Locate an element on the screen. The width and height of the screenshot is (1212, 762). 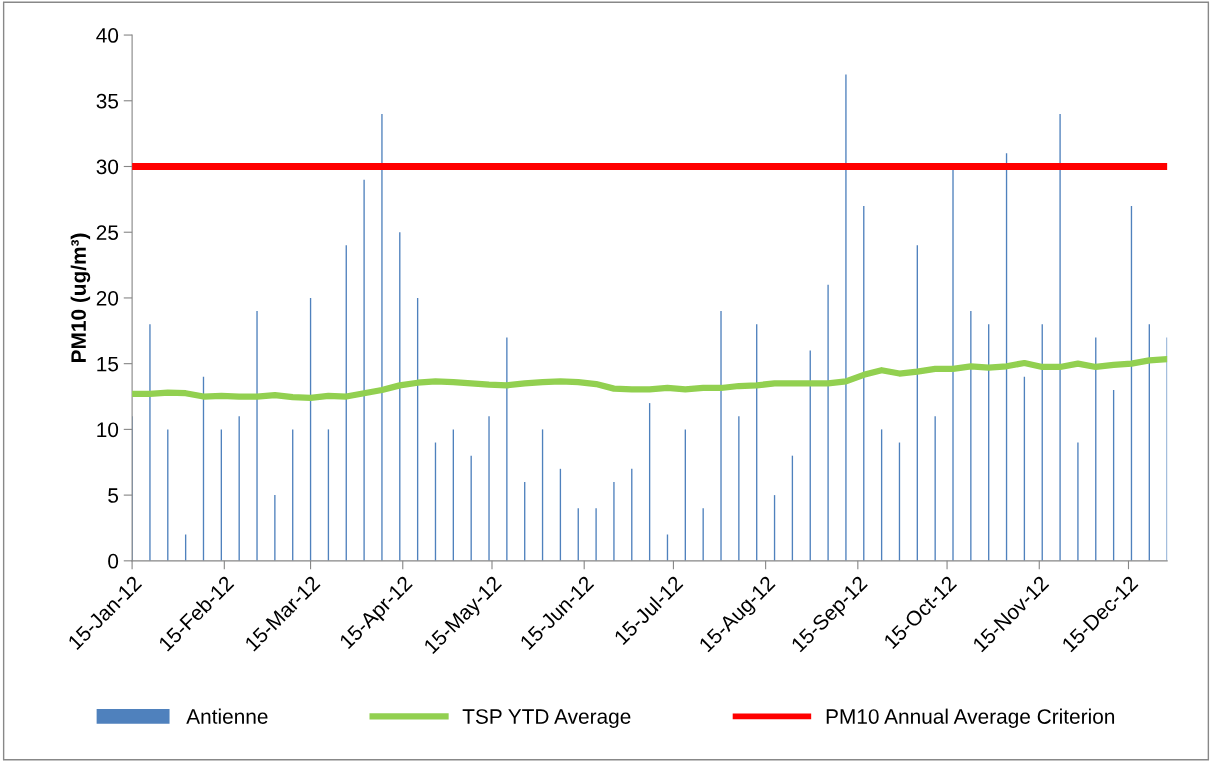
legend-label: PM10 Annual Average Criterion is located at coordinates (970, 718).